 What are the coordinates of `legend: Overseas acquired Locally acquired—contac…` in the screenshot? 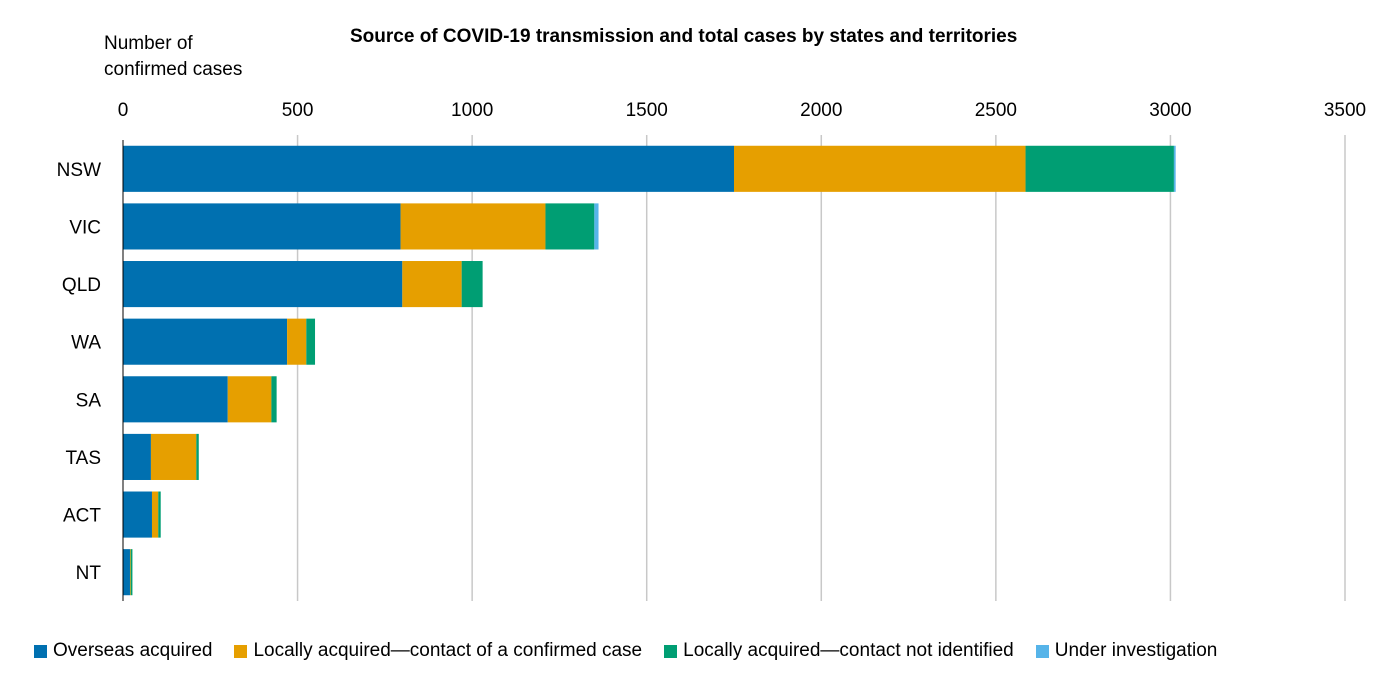 It's located at (636, 651).